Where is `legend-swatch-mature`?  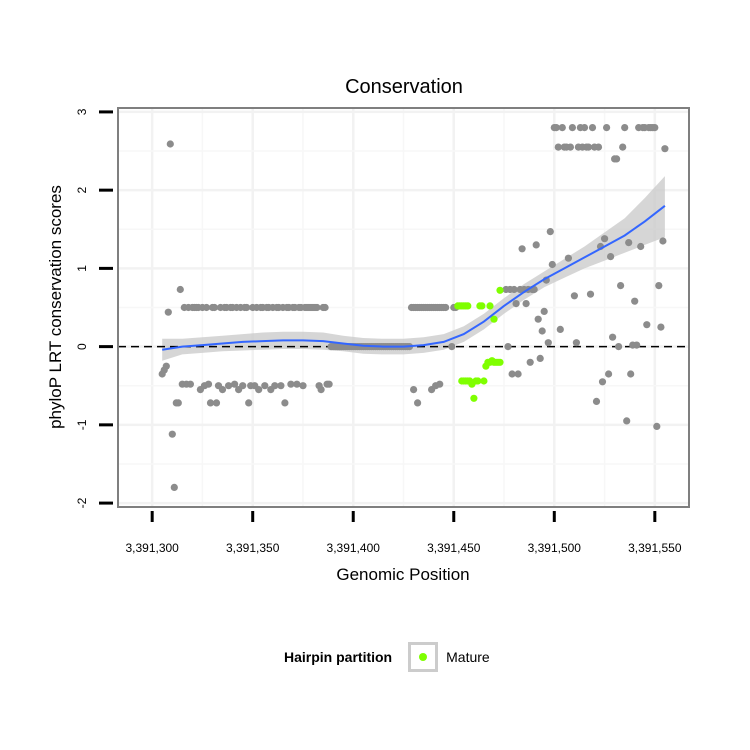 legend-swatch-mature is located at coordinates (423, 657).